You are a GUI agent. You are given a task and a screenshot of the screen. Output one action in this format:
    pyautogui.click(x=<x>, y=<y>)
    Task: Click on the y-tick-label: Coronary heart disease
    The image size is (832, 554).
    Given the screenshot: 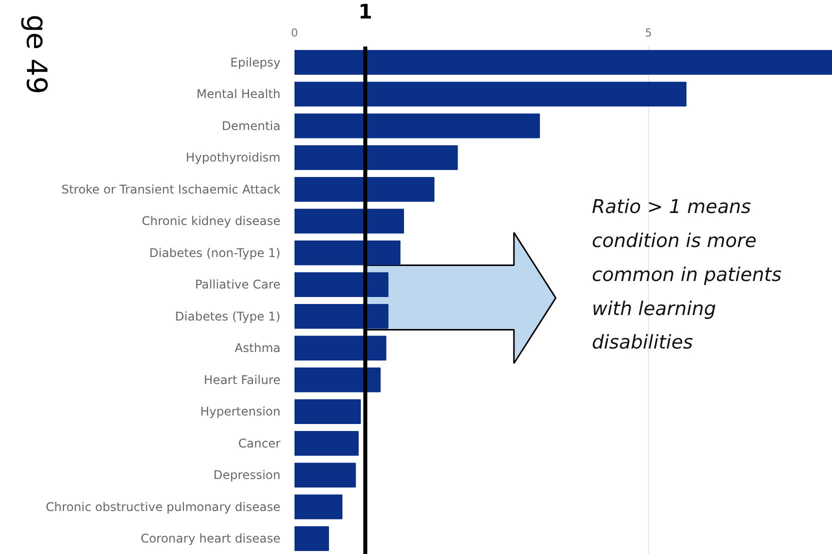 What is the action you would take?
    pyautogui.click(x=210, y=539)
    